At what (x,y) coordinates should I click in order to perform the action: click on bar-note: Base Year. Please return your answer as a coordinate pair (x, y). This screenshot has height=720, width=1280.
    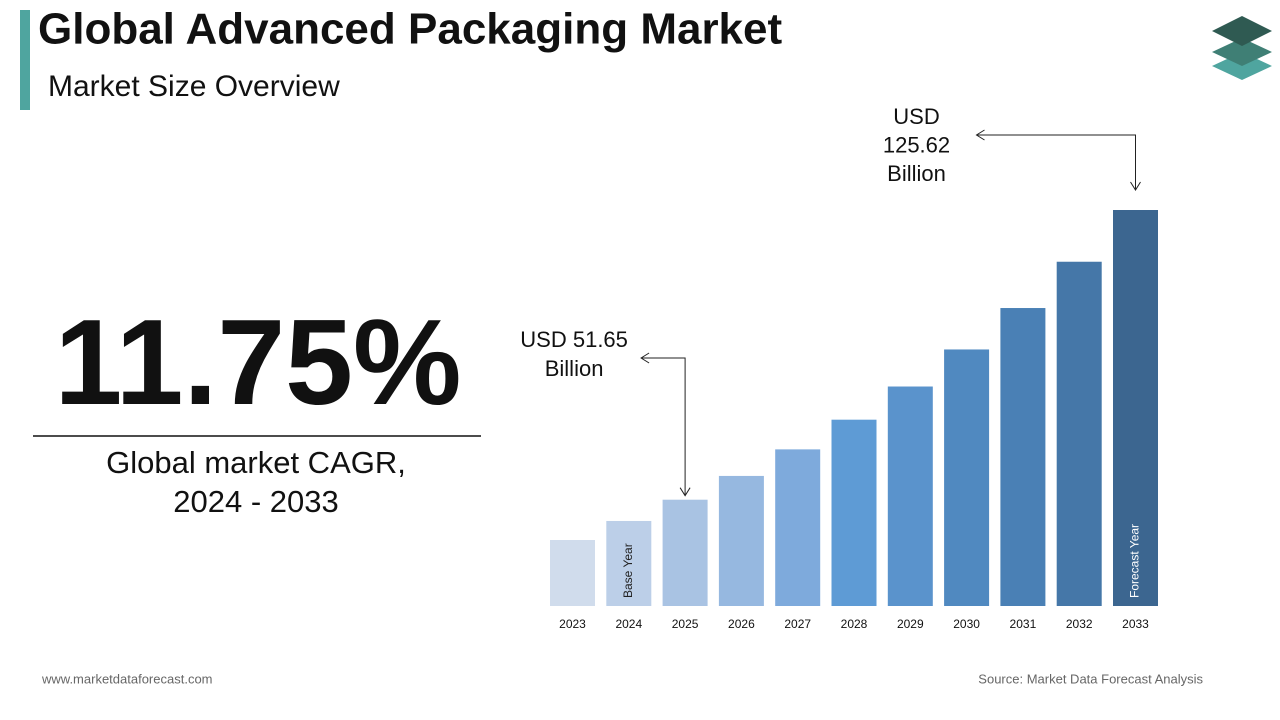
    Looking at the image, I should click on (628, 570).